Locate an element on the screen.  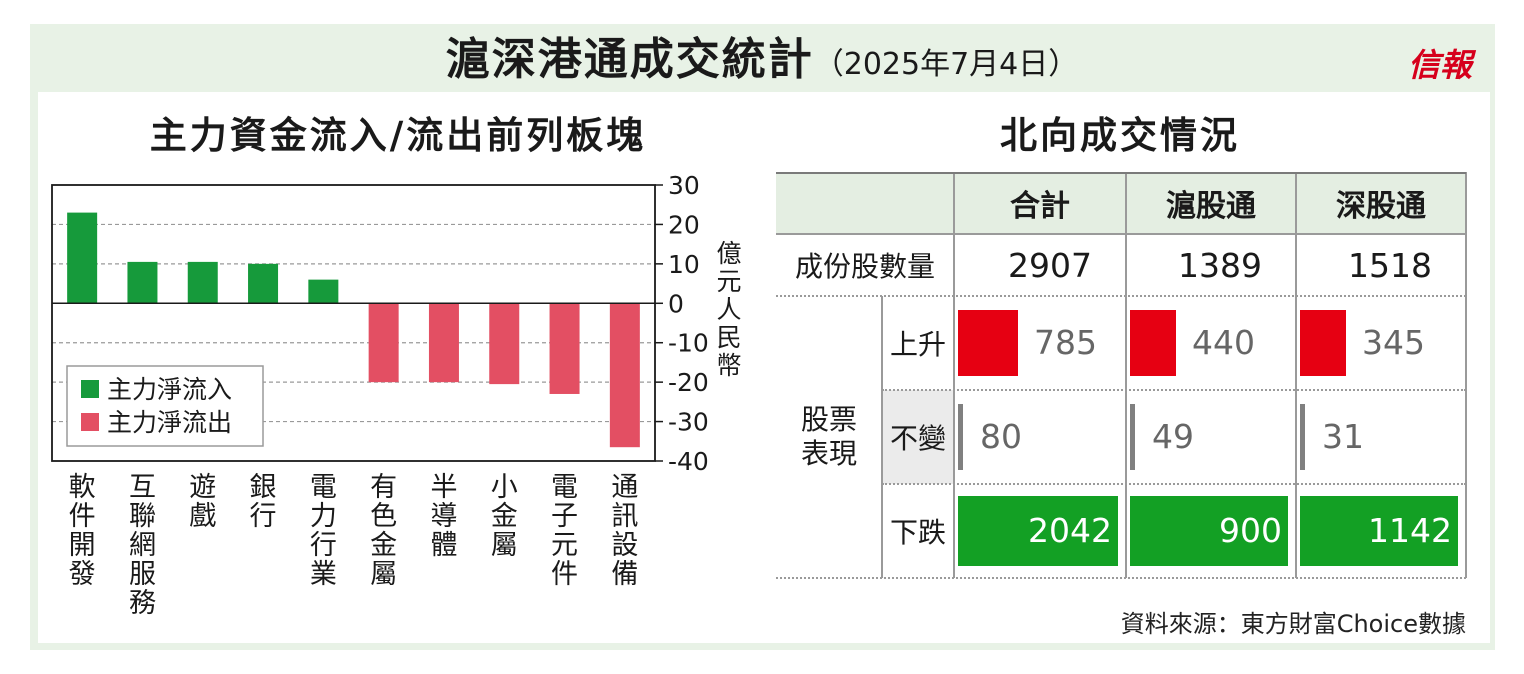
x-tick-label: 軟件開發 is located at coordinates (82, 531).